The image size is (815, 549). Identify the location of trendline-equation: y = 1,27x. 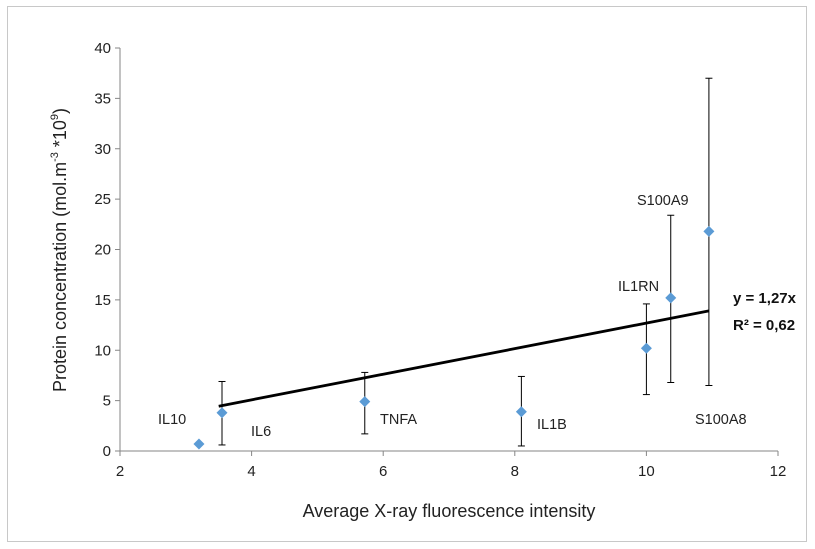
(765, 298).